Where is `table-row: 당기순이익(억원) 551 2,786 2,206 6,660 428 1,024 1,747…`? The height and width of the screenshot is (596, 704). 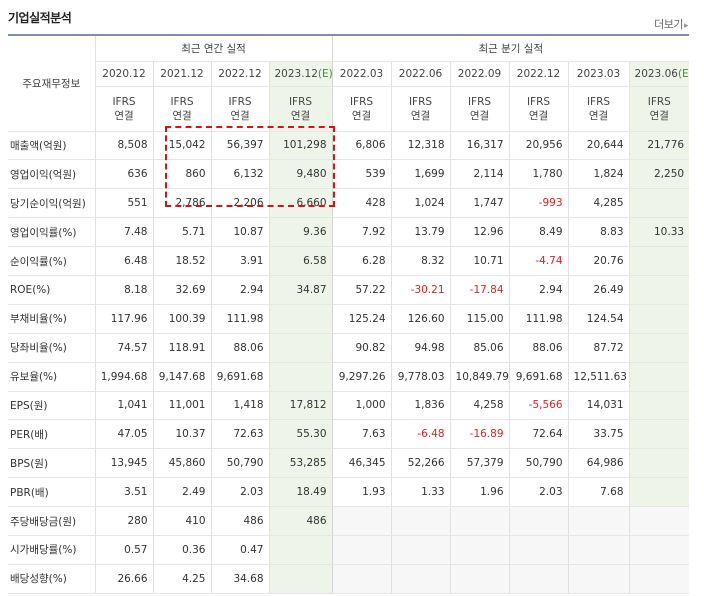
table-row: 당기순이익(억원) 551 2,786 2,206 6,660 428 1,024 1,747… is located at coordinates (349, 203).